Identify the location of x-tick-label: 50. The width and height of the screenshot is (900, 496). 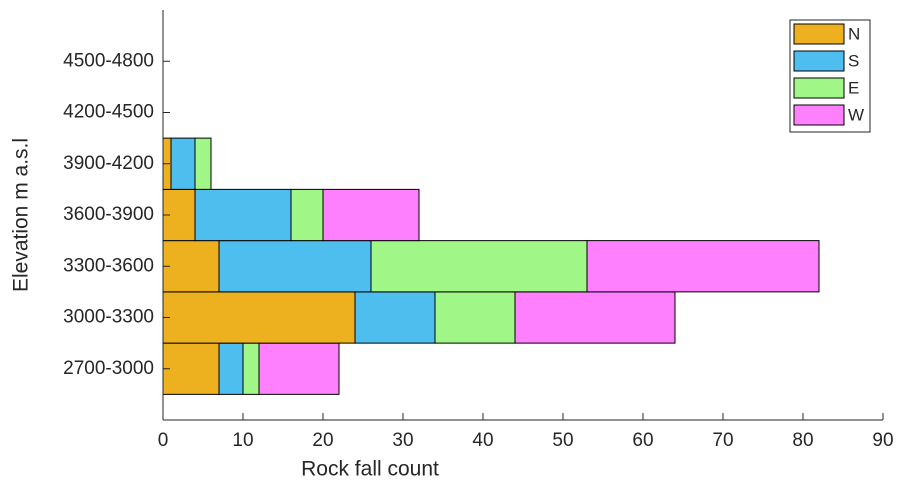
(562, 440).